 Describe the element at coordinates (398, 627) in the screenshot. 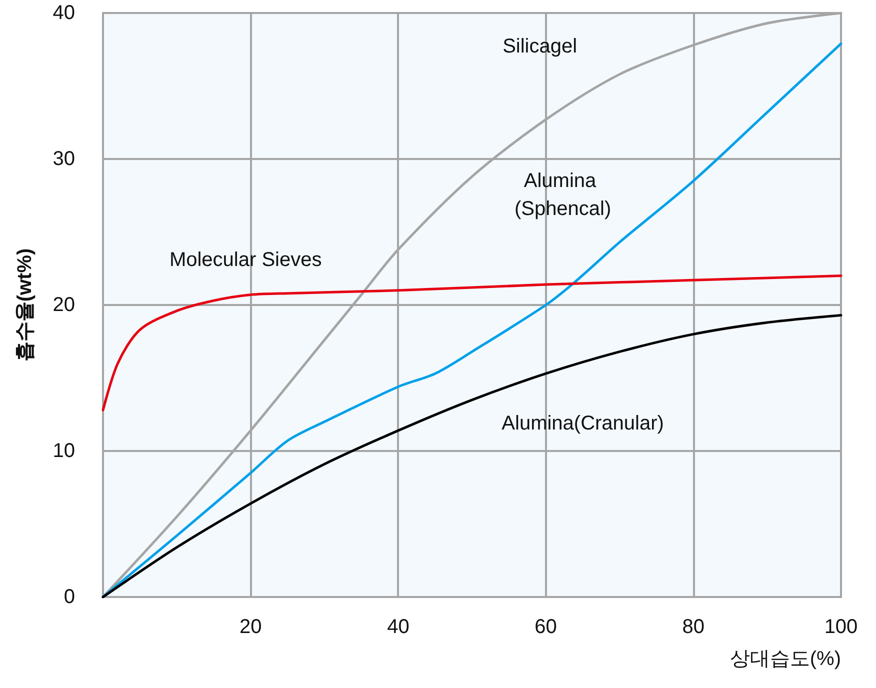

I see `x-tick-label: 40` at that location.